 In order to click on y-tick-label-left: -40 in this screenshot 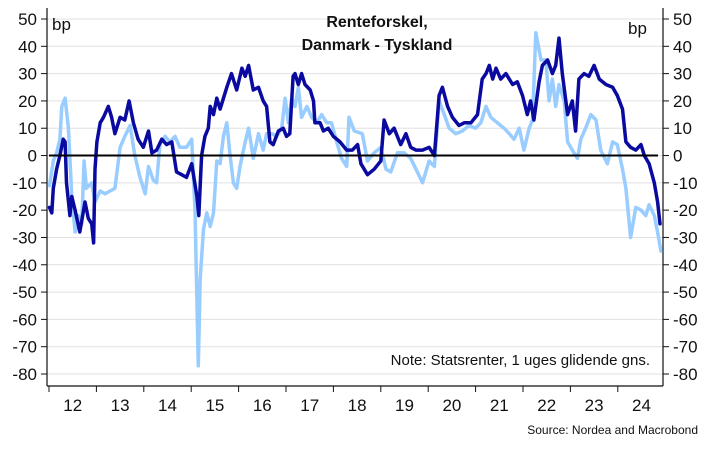, I will do `click(24, 265)`.